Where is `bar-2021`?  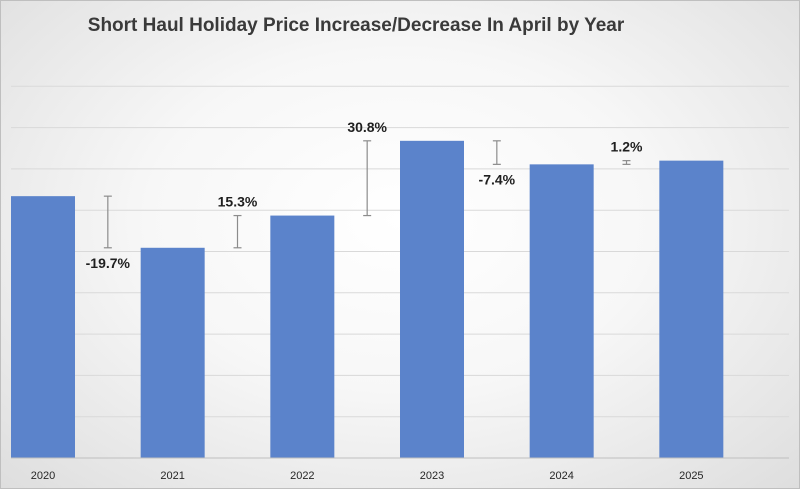
bar-2021 is located at coordinates (172, 352).